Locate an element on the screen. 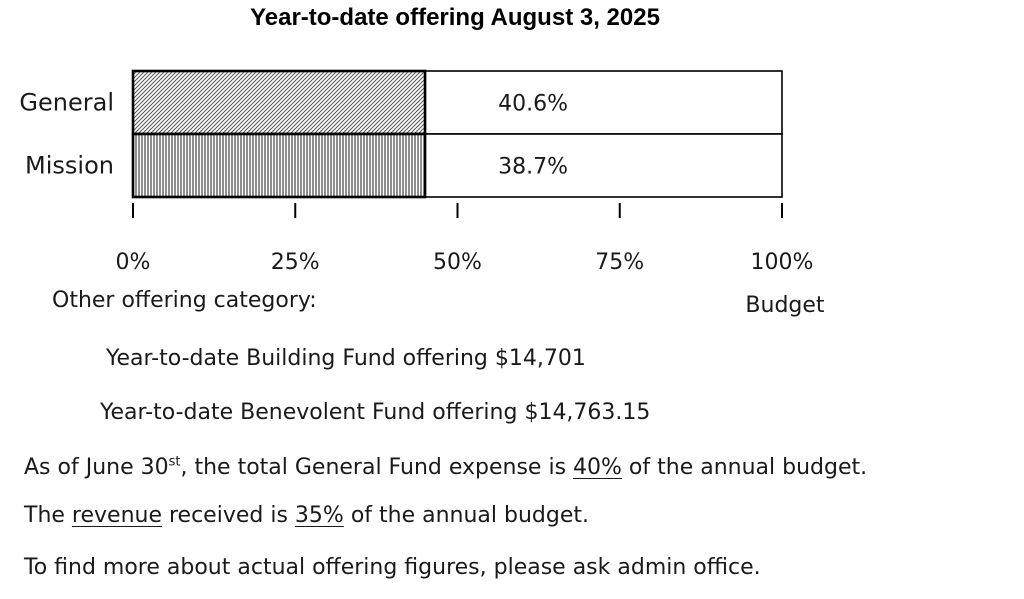 This screenshot has height=599, width=1024. x-axis-label: Budget is located at coordinates (785, 305).